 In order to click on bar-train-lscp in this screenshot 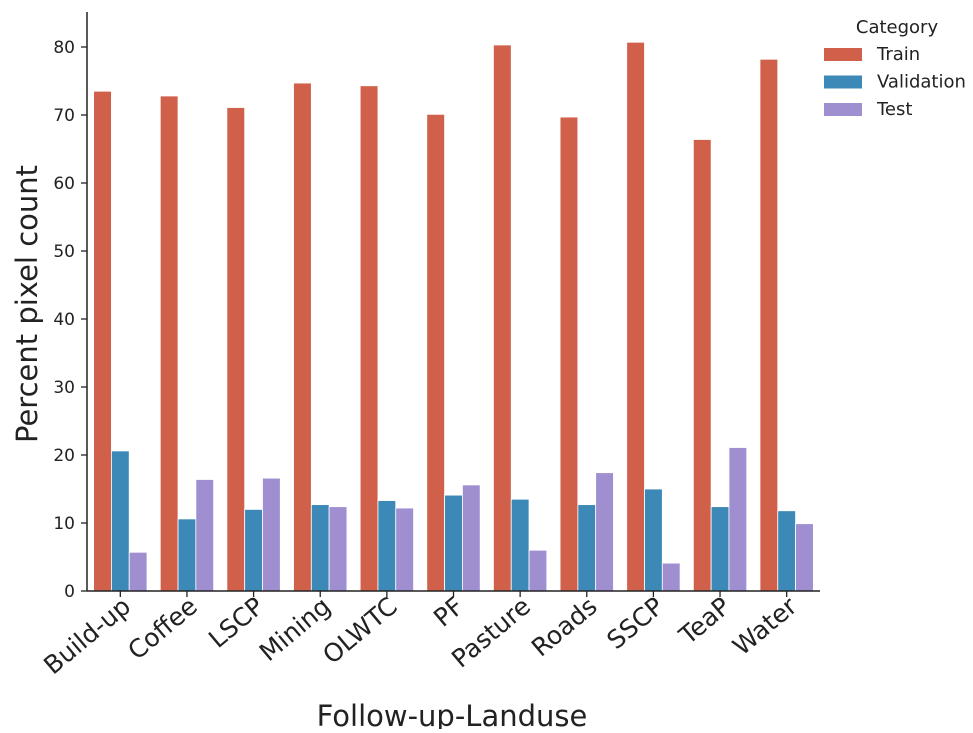, I will do `click(236, 349)`.